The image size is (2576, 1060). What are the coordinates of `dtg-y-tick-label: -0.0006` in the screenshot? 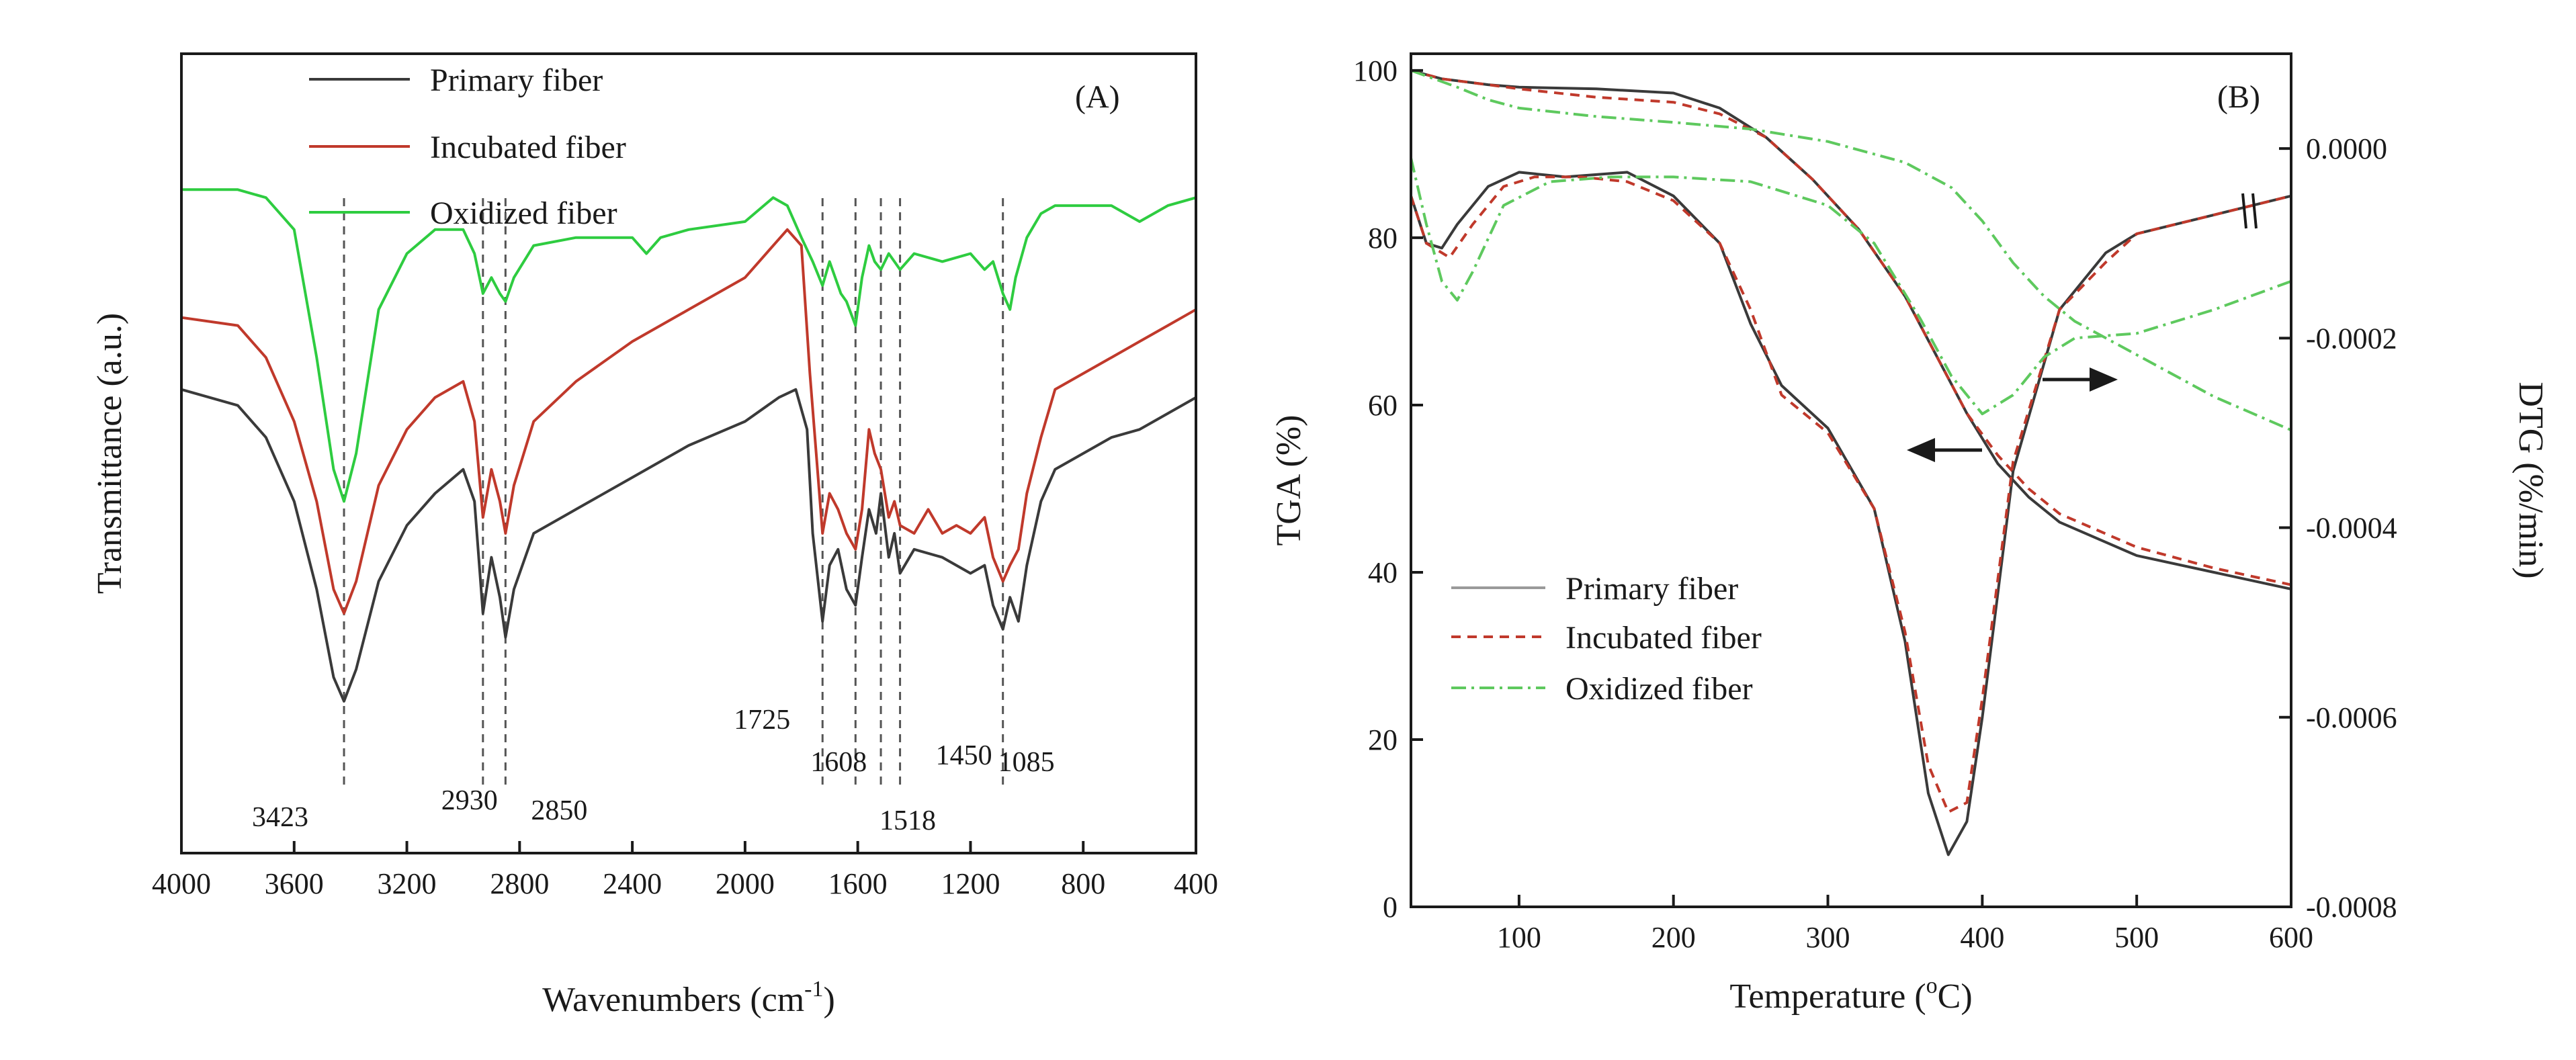 It's located at (2351, 717).